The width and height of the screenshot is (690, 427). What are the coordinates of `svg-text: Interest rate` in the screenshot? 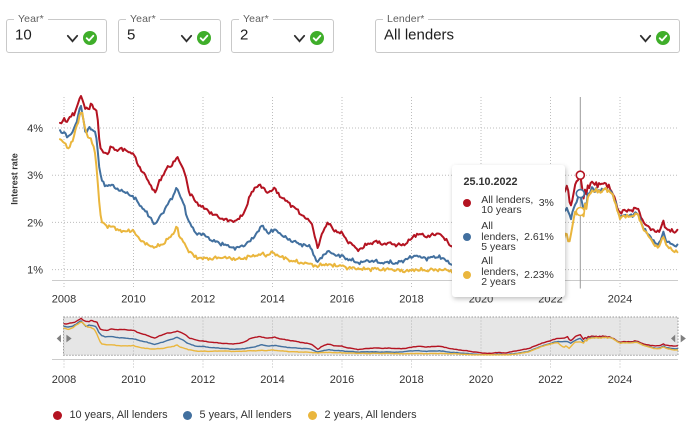 It's located at (15, 179).